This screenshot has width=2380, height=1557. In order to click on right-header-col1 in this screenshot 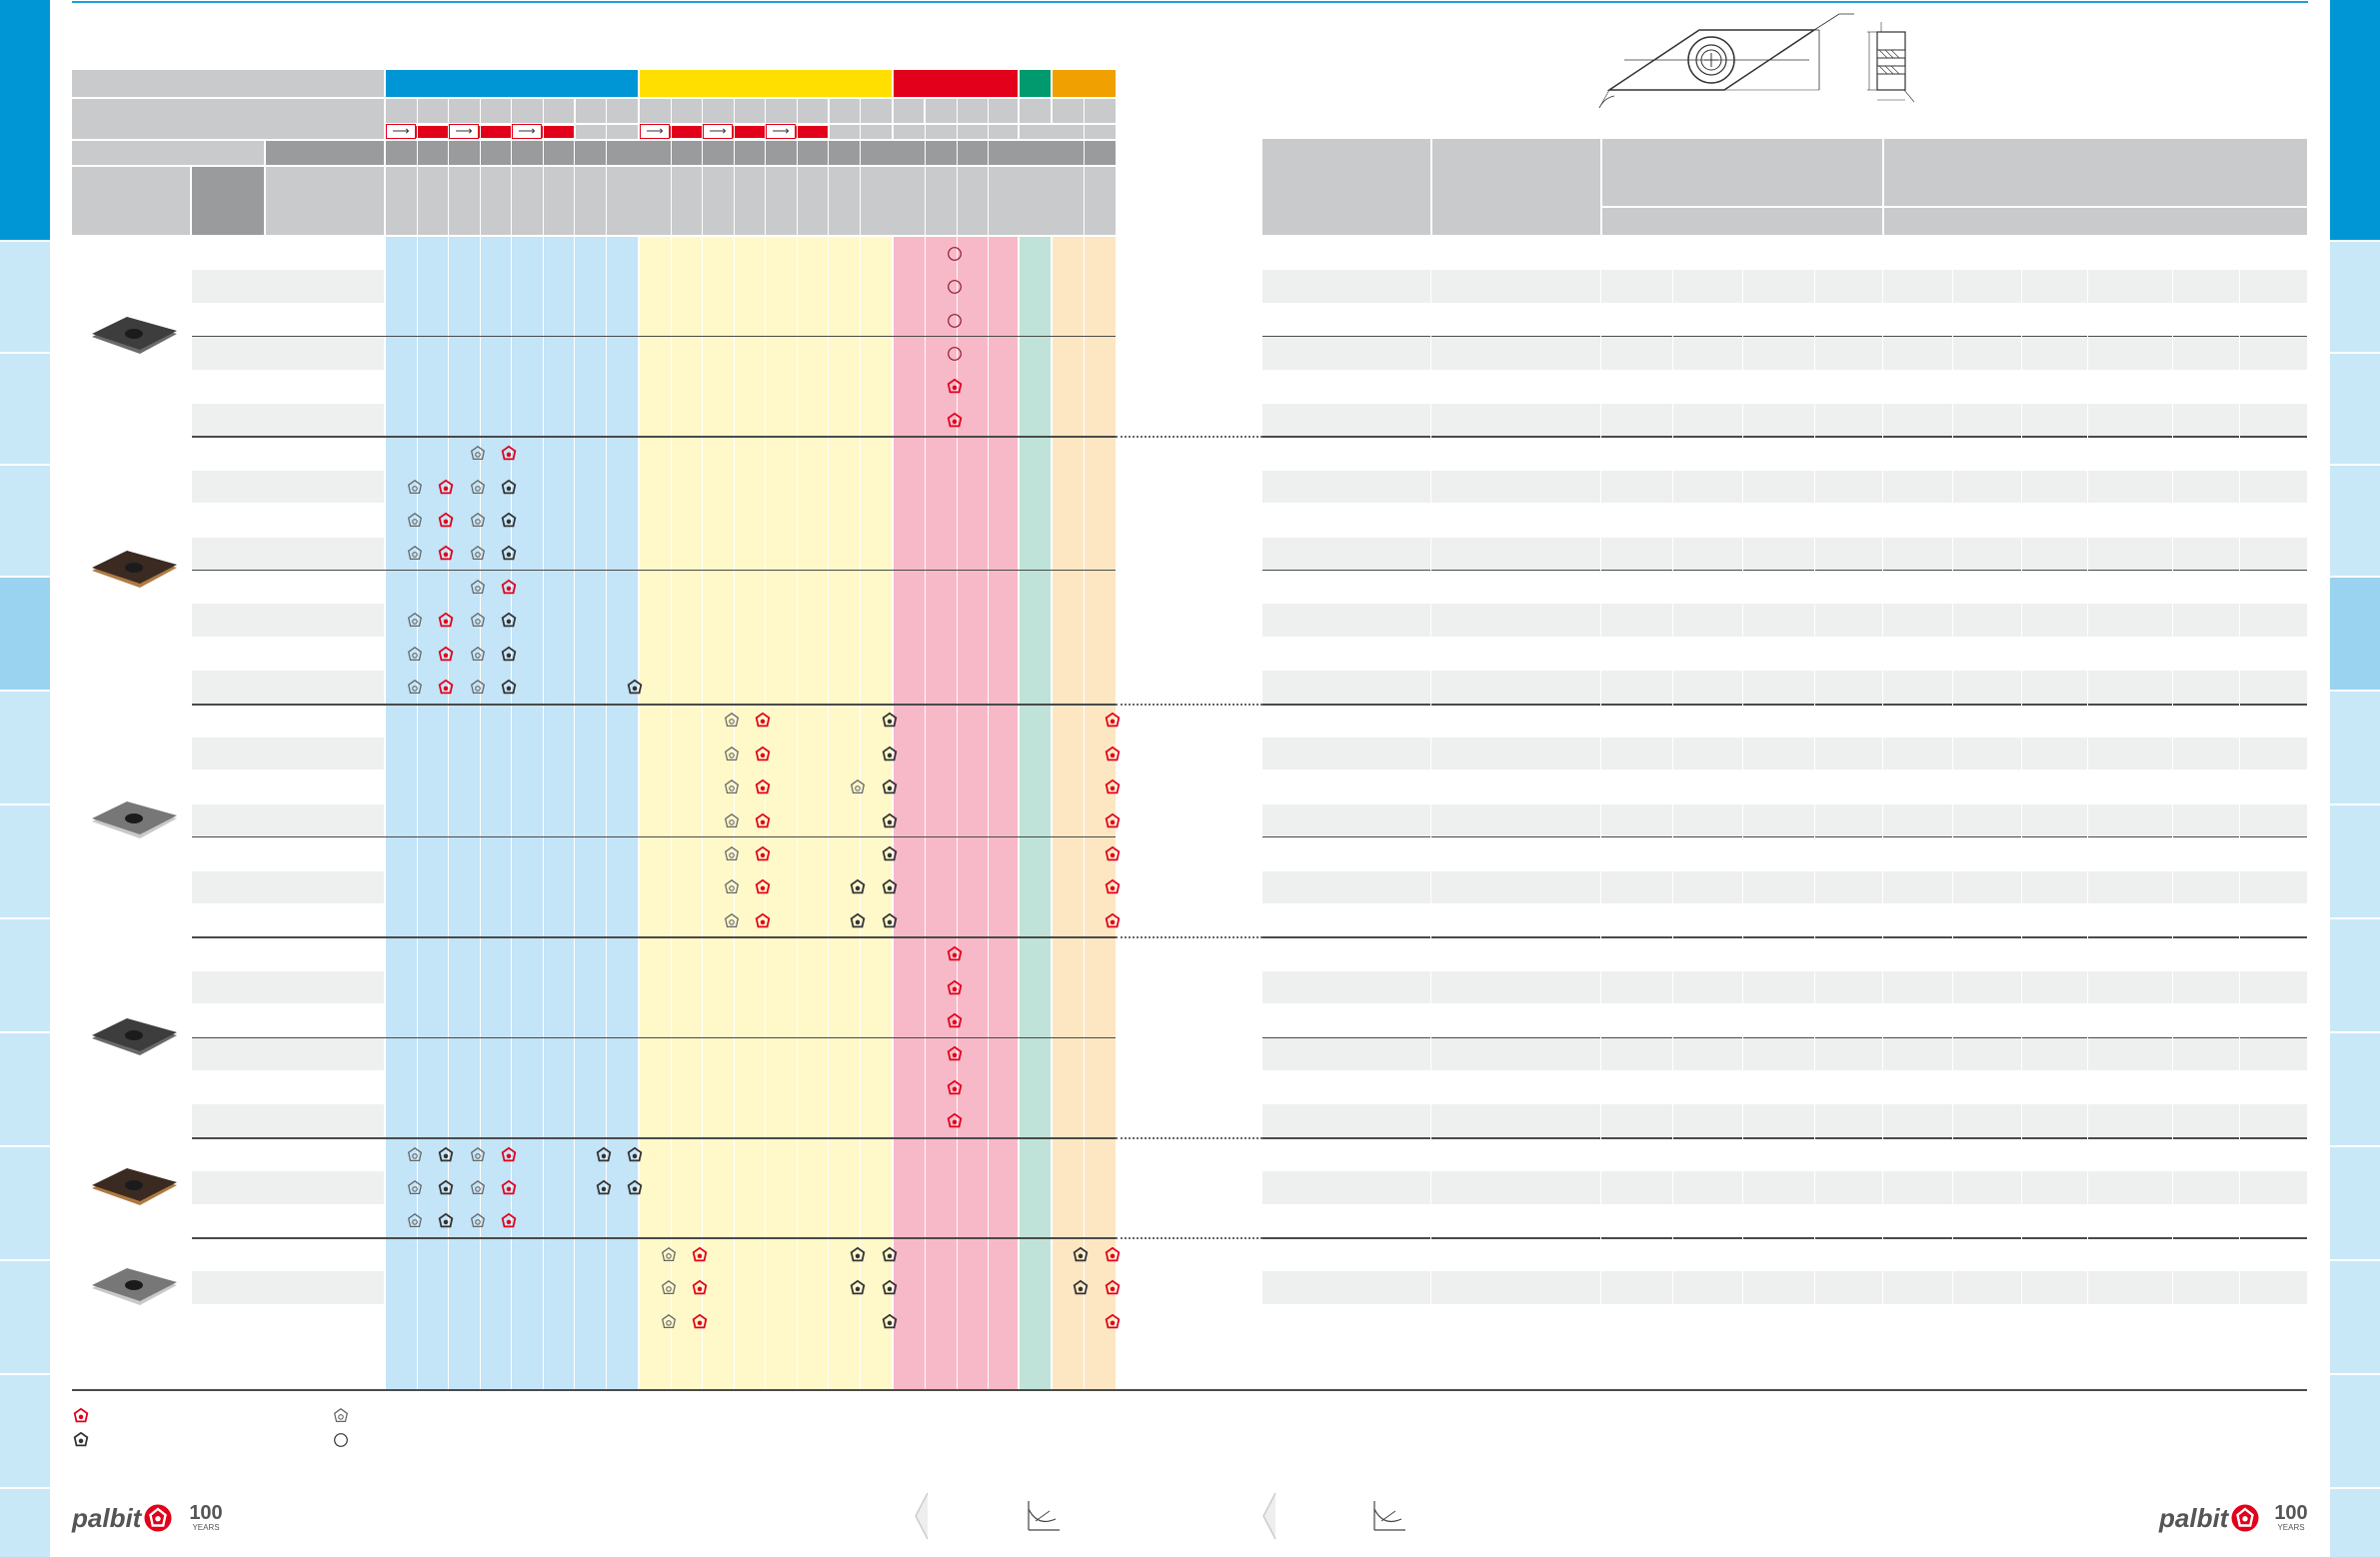, I will do `click(1346, 187)`.